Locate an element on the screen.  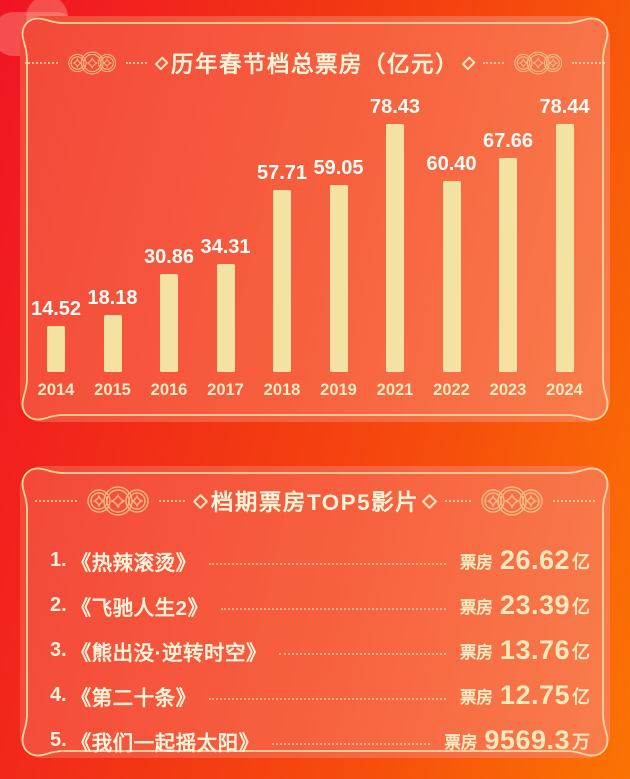
movie-rank: 2. is located at coordinates (58, 605).